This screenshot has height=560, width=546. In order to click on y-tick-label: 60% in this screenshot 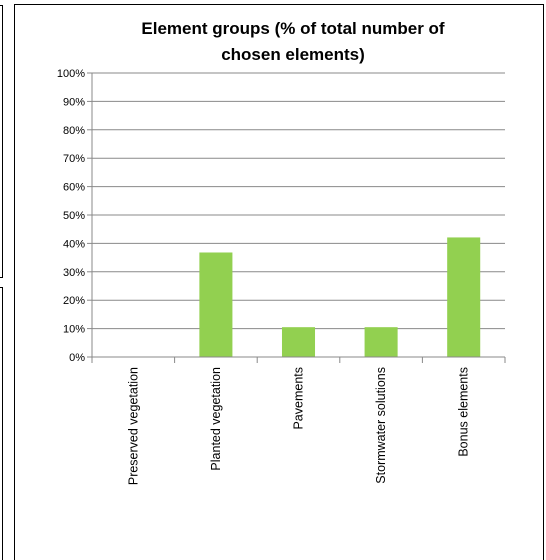, I will do `click(74, 188)`.